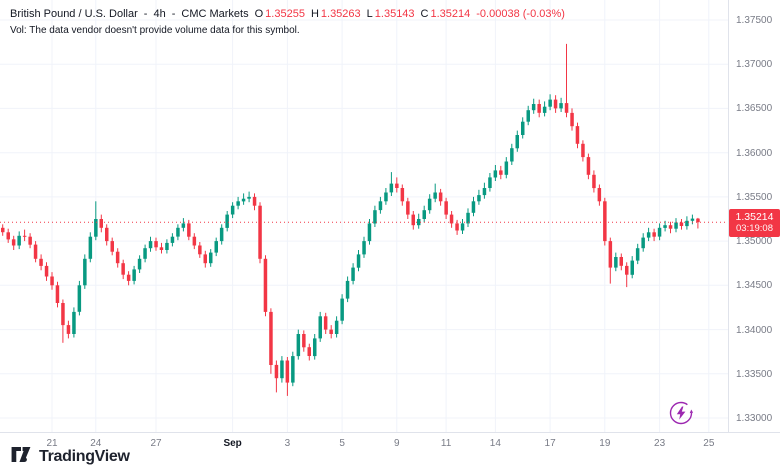  I want to click on price-tick-label: 1.37500, so click(754, 20).